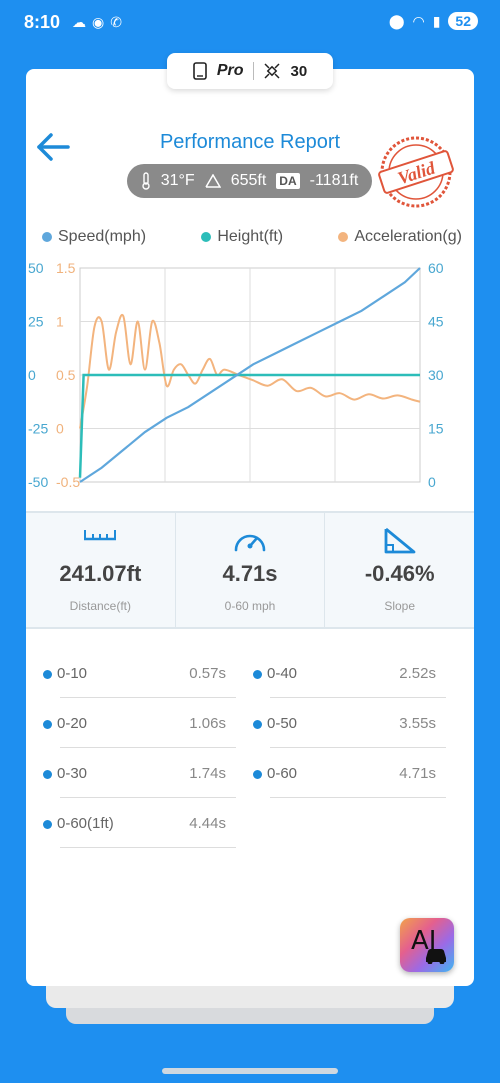  What do you see at coordinates (36, 322) in the screenshot?
I see `tick-label: 25` at bounding box center [36, 322].